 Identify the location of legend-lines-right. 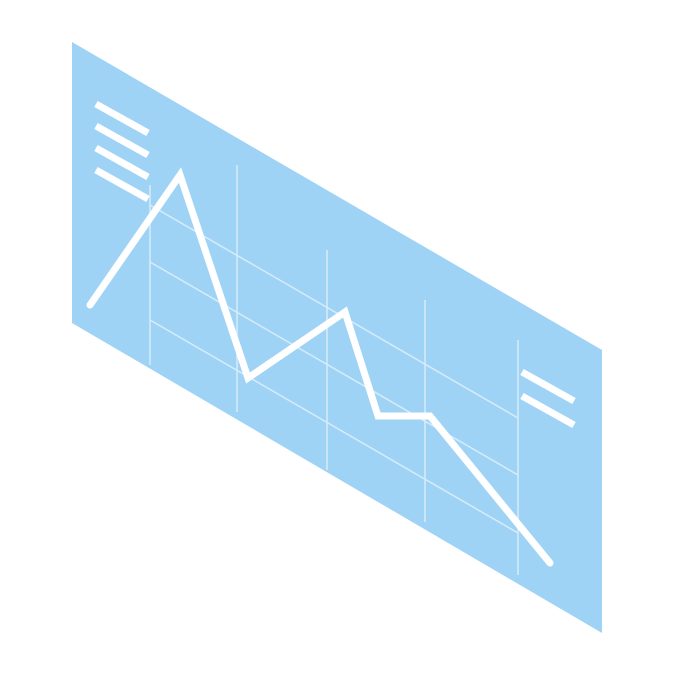
(548, 398).